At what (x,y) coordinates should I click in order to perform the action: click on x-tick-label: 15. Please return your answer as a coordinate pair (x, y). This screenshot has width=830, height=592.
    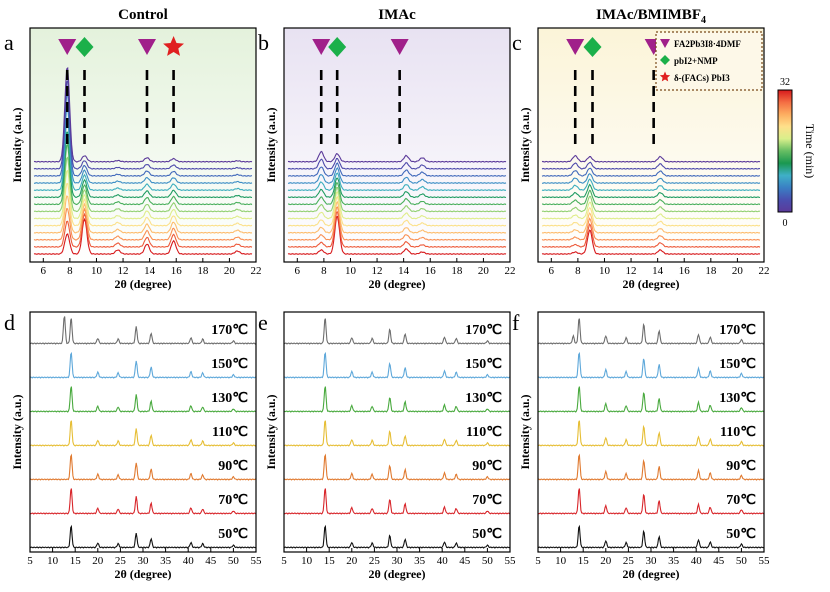
    Looking at the image, I should click on (584, 561).